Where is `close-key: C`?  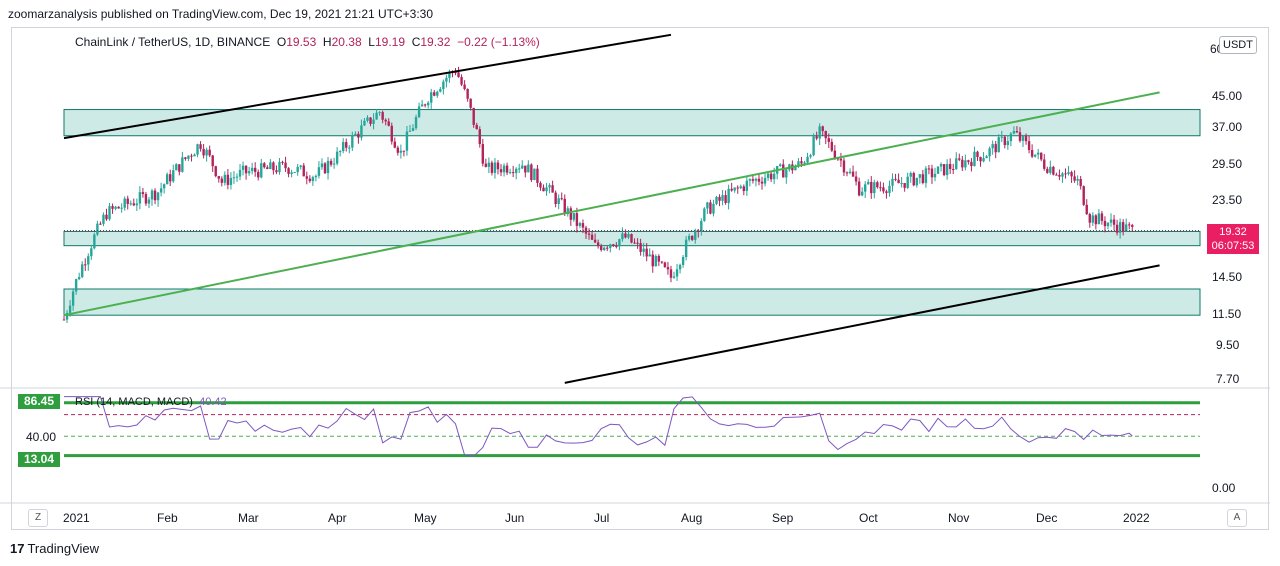
close-key: C is located at coordinates (416, 42).